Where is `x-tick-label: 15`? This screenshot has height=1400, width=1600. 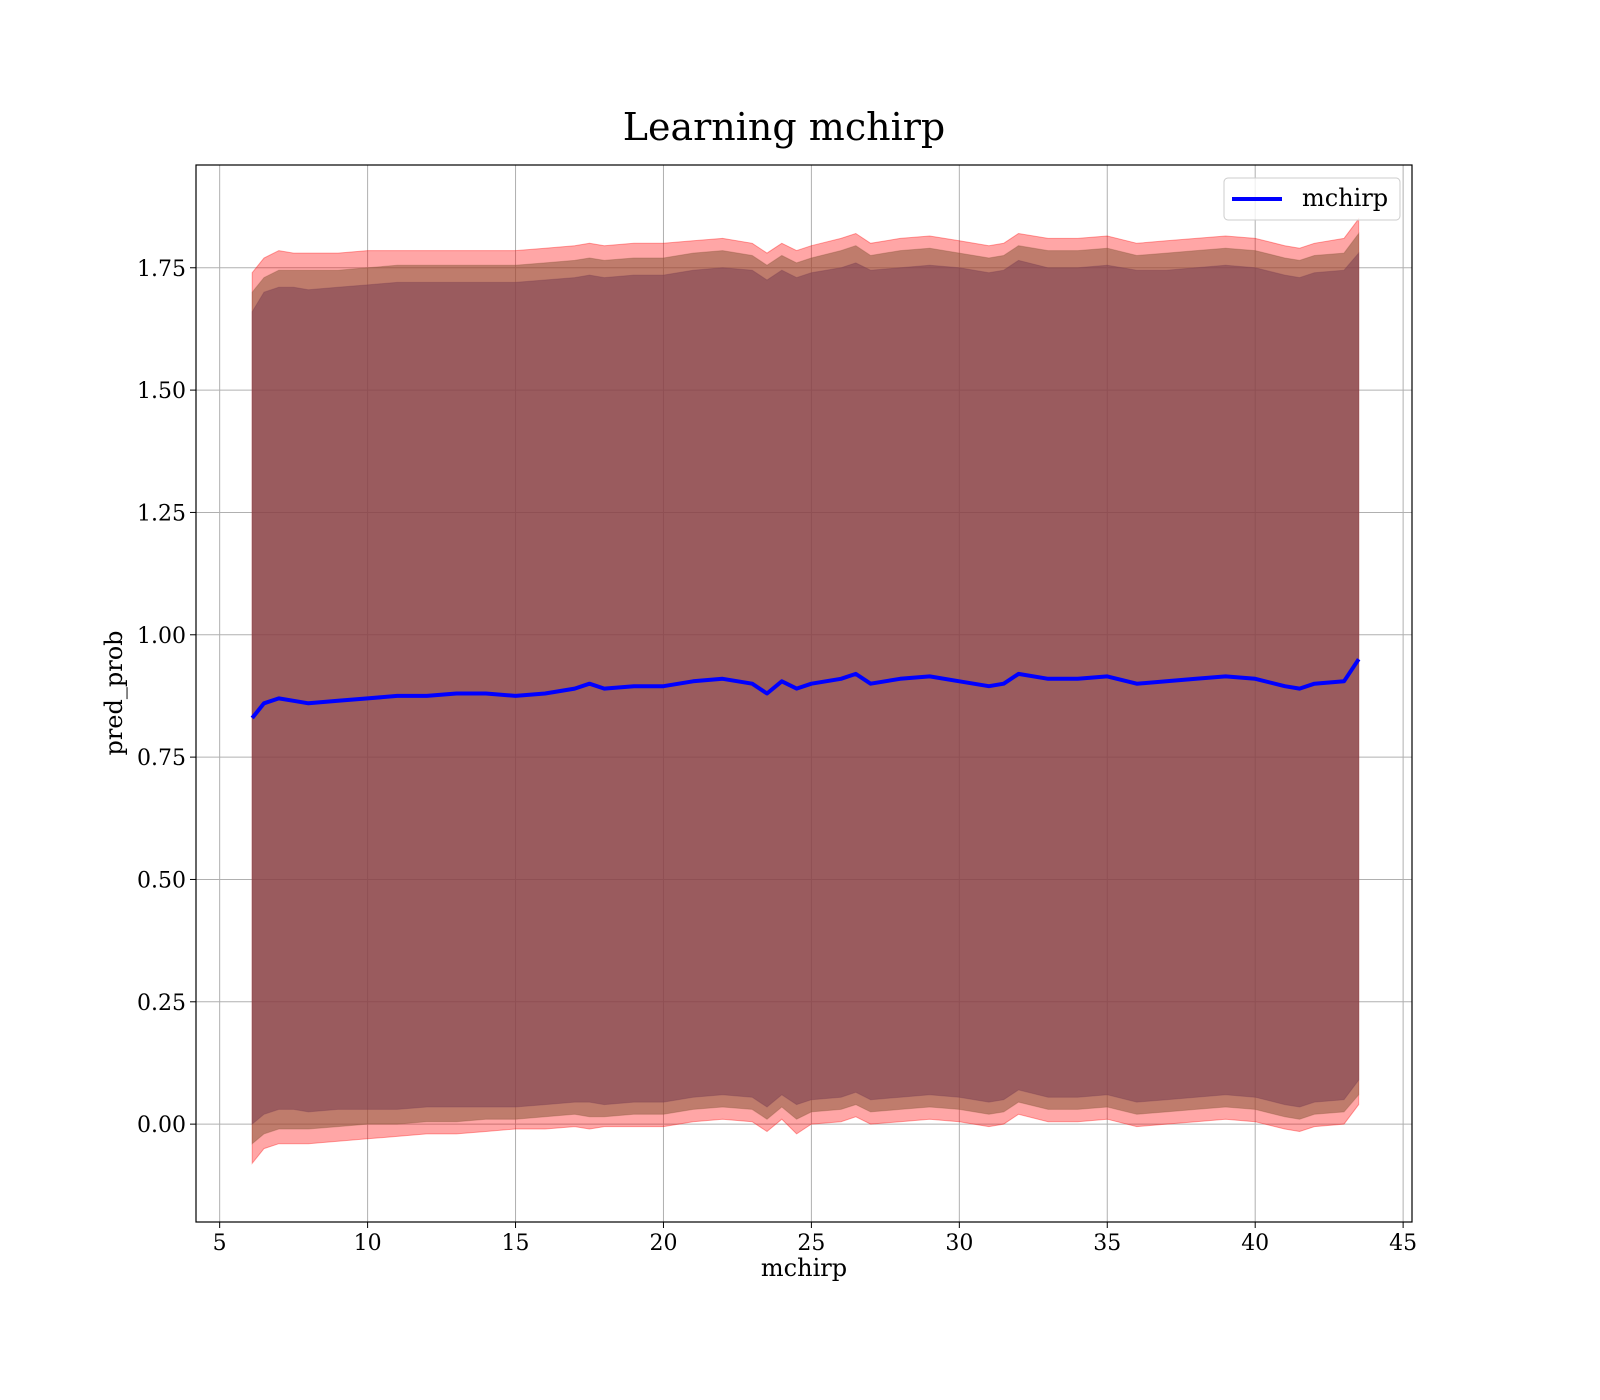 x-tick-label: 15 is located at coordinates (516, 1243).